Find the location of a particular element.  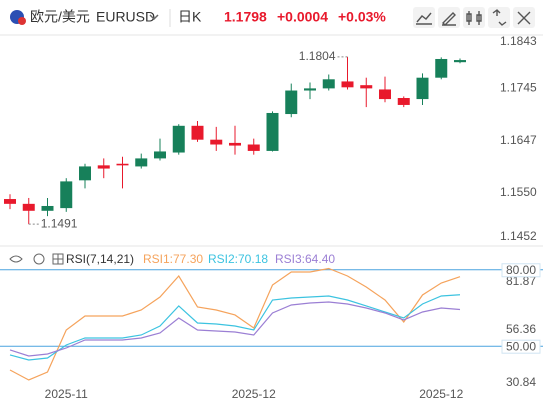

pair-name: 欧元/美元 is located at coordinates (60, 17).